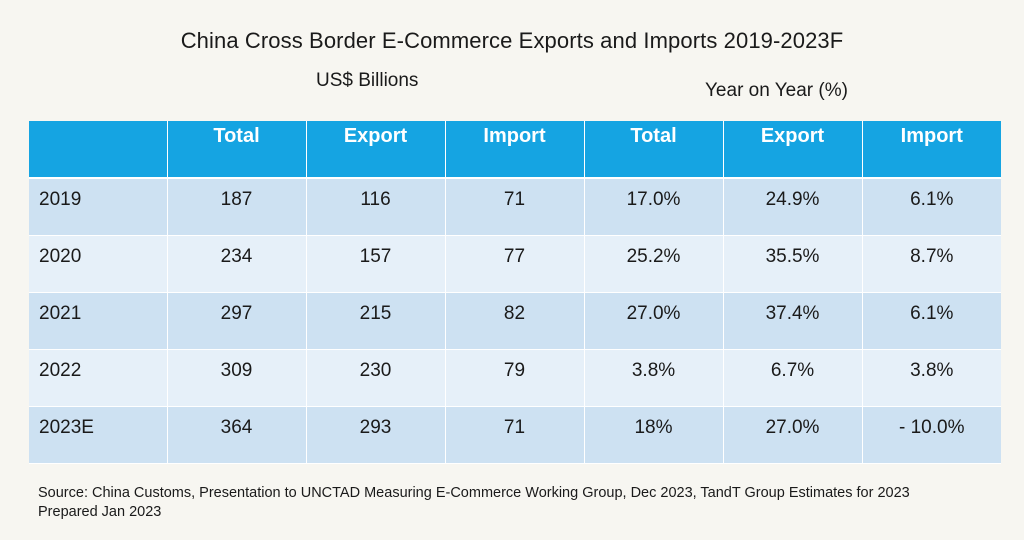 Image resolution: width=1024 pixels, height=540 pixels. What do you see at coordinates (376, 150) in the screenshot?
I see `header-cell-export: Export` at bounding box center [376, 150].